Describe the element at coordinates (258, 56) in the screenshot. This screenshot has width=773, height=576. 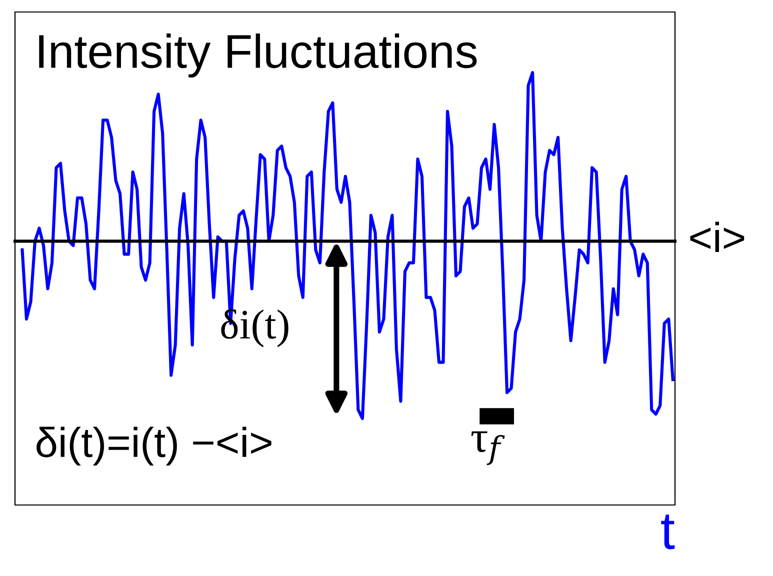
I see `chart-title: Intensity Fluctuations` at that location.